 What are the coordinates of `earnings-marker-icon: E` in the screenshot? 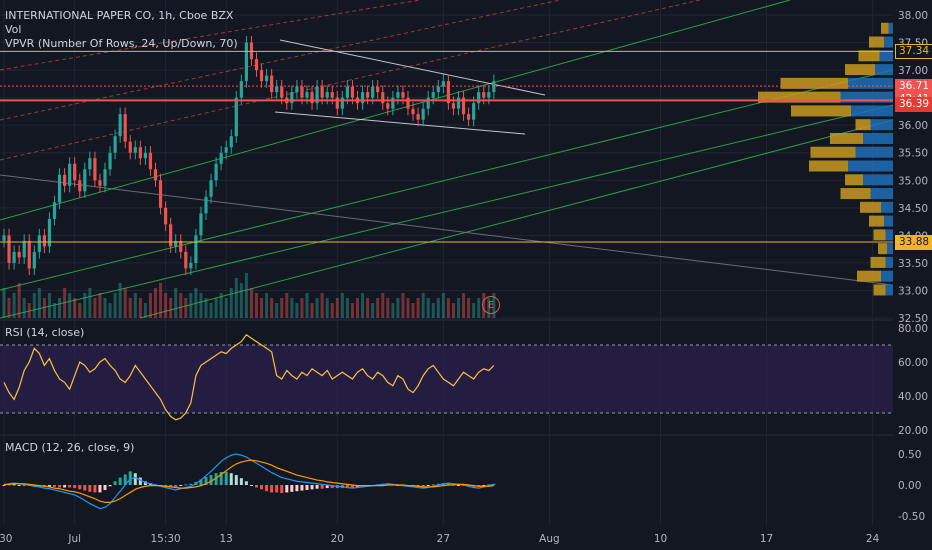 It's located at (491, 305).